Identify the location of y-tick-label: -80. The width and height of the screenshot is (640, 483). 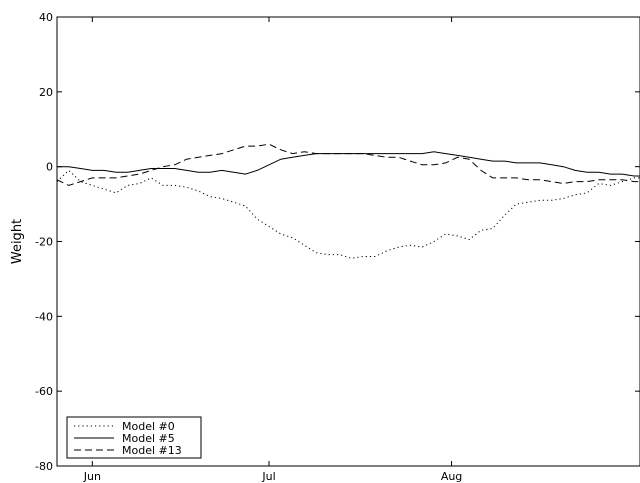
(44, 466).